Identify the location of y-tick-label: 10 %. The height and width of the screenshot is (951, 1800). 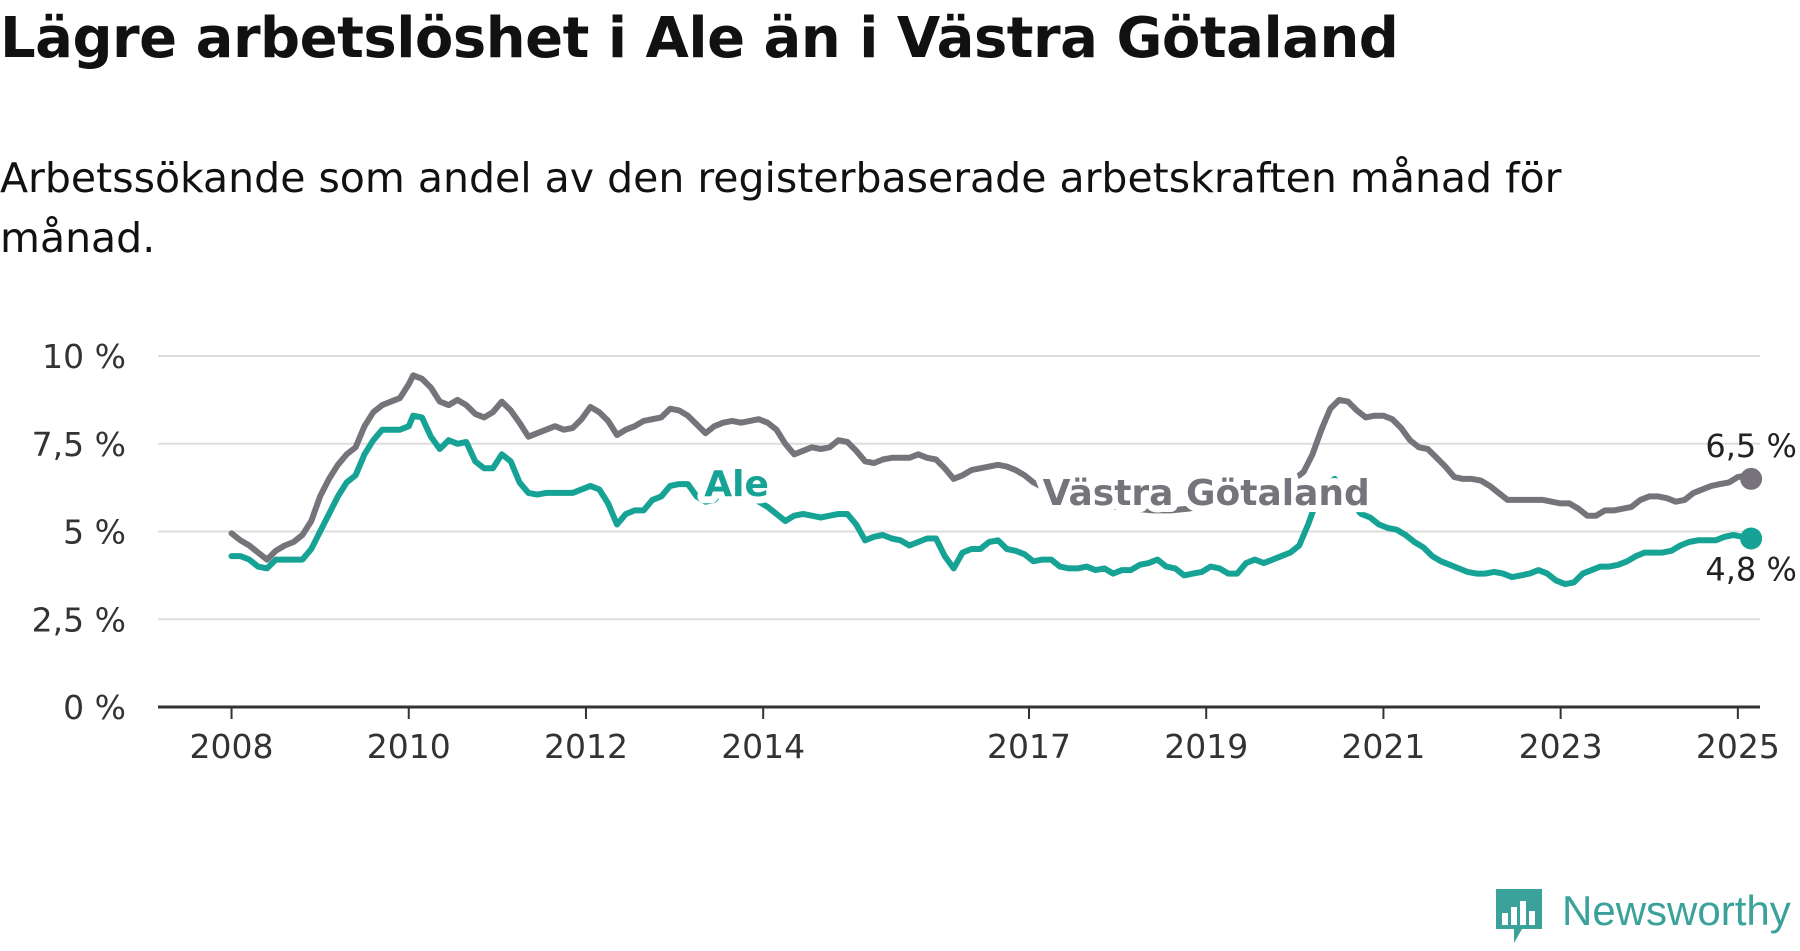
(84, 356).